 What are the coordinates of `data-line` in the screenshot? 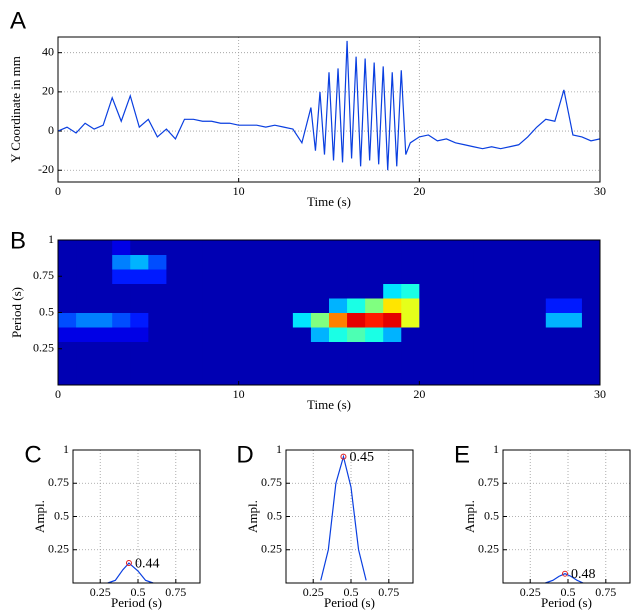 It's located at (343, 517).